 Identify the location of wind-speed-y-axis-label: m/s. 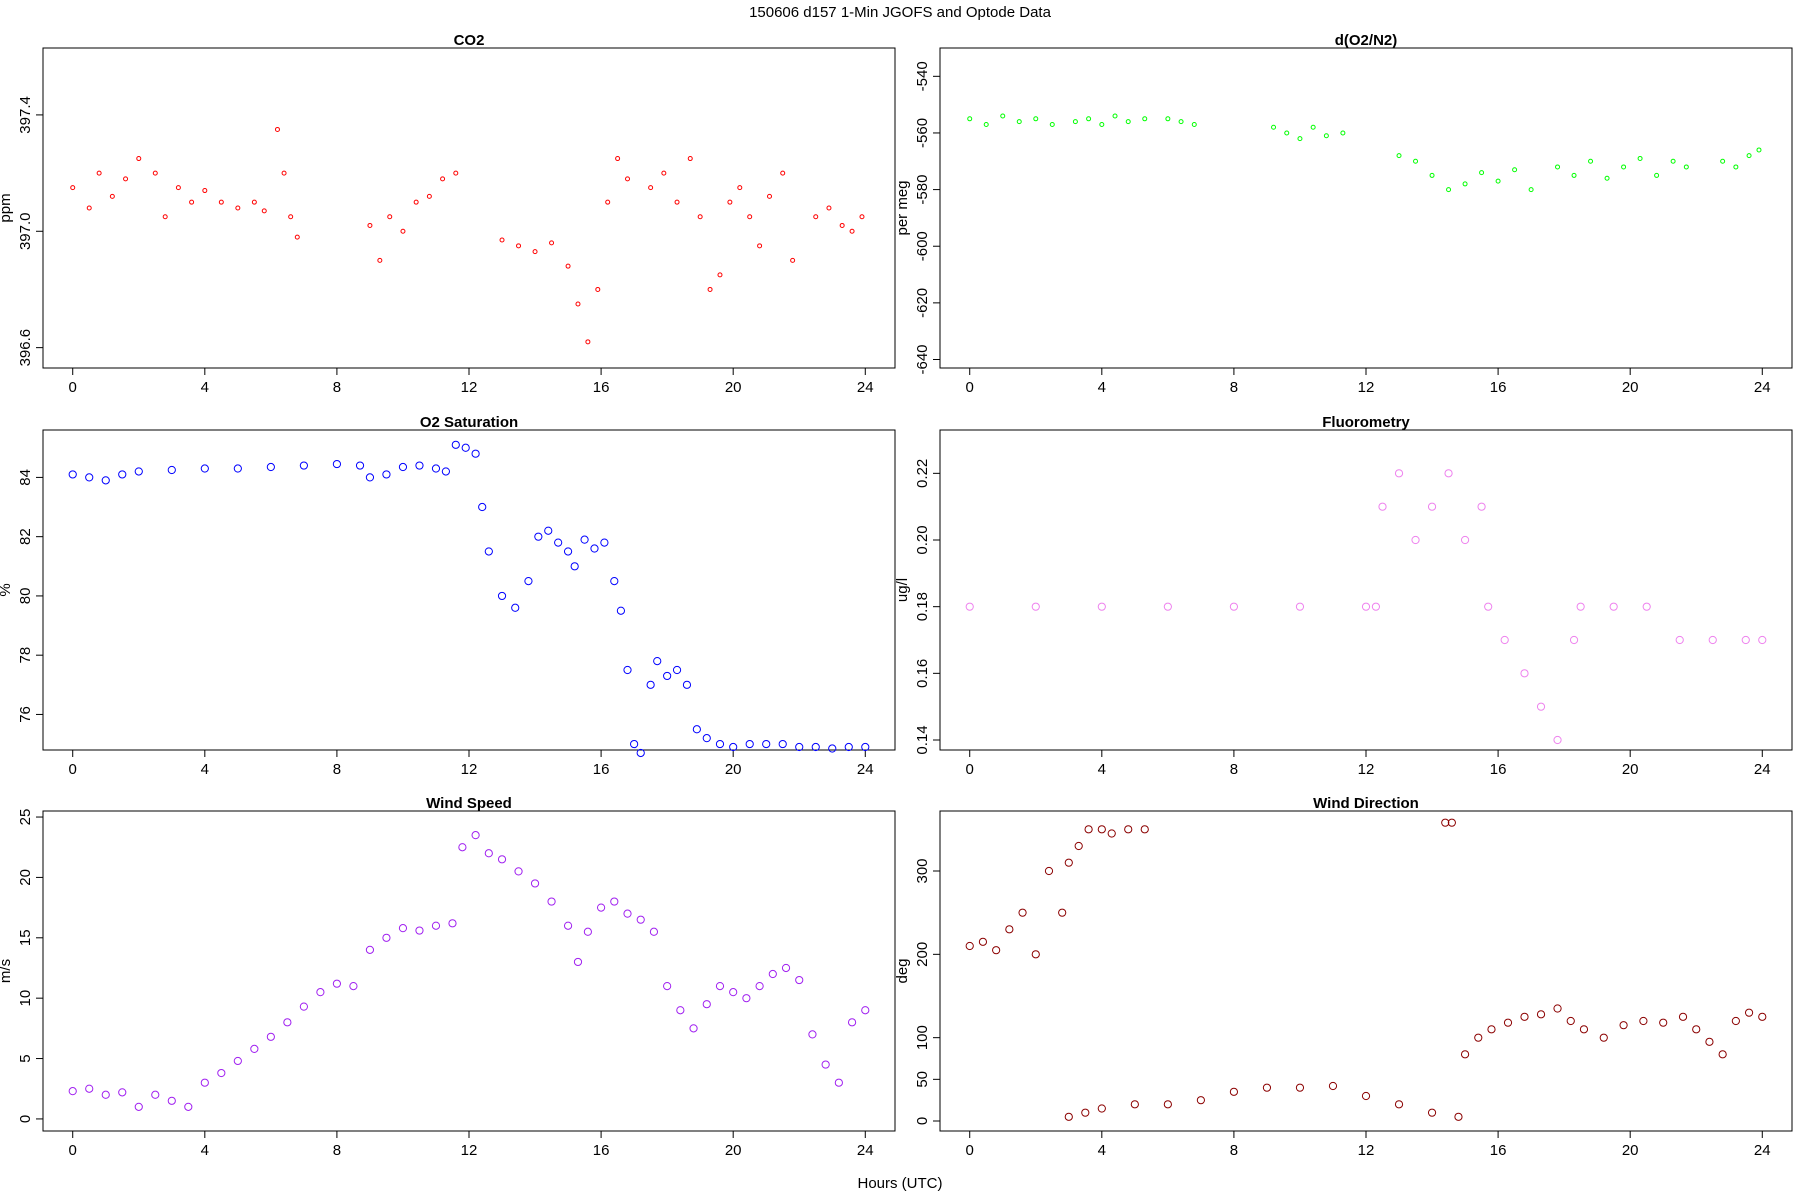
(7, 971).